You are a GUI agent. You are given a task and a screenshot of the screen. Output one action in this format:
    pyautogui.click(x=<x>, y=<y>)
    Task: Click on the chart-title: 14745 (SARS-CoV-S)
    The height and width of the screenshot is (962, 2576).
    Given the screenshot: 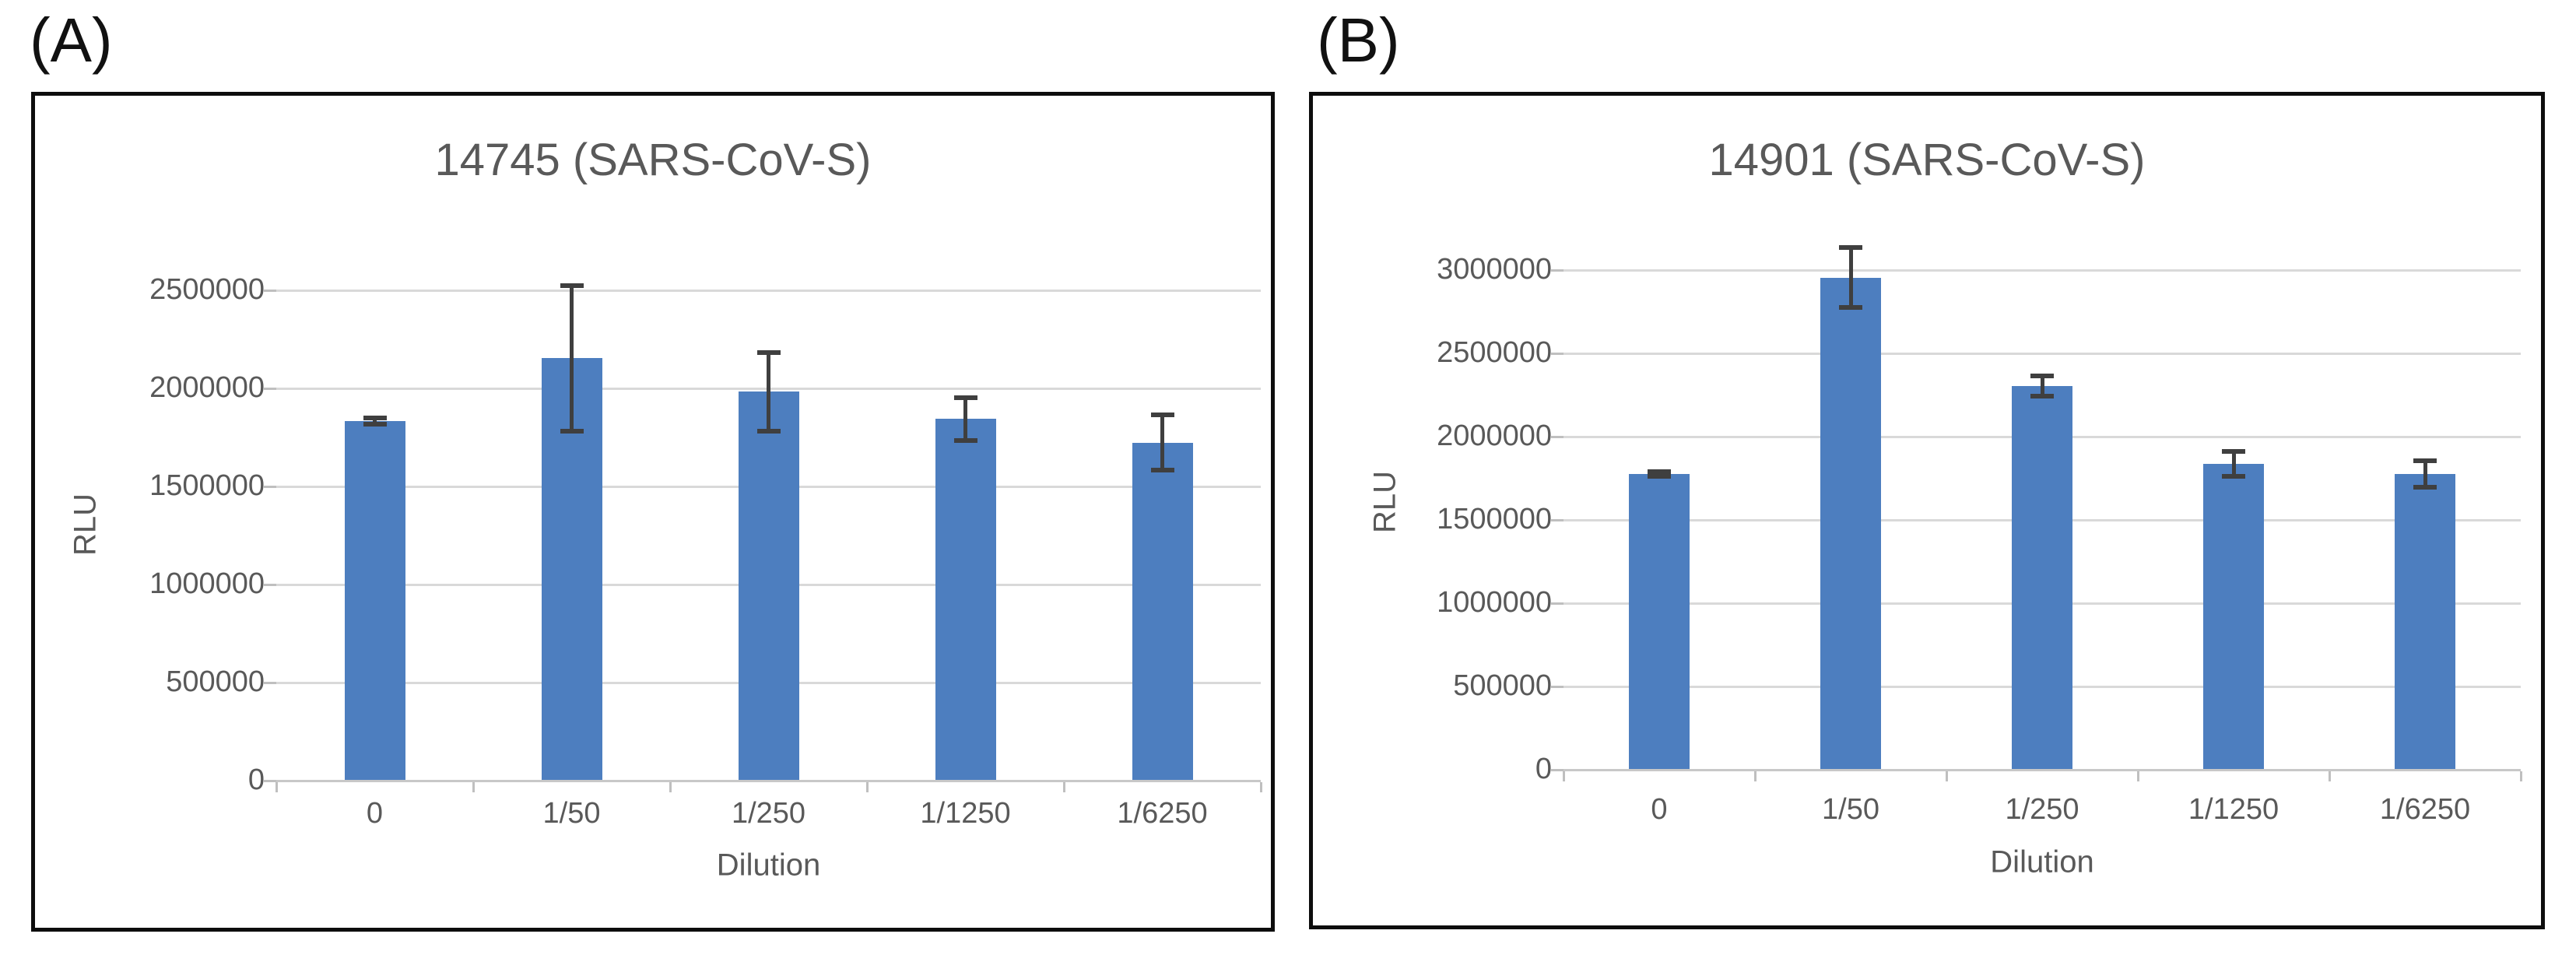 What is the action you would take?
    pyautogui.click(x=653, y=160)
    